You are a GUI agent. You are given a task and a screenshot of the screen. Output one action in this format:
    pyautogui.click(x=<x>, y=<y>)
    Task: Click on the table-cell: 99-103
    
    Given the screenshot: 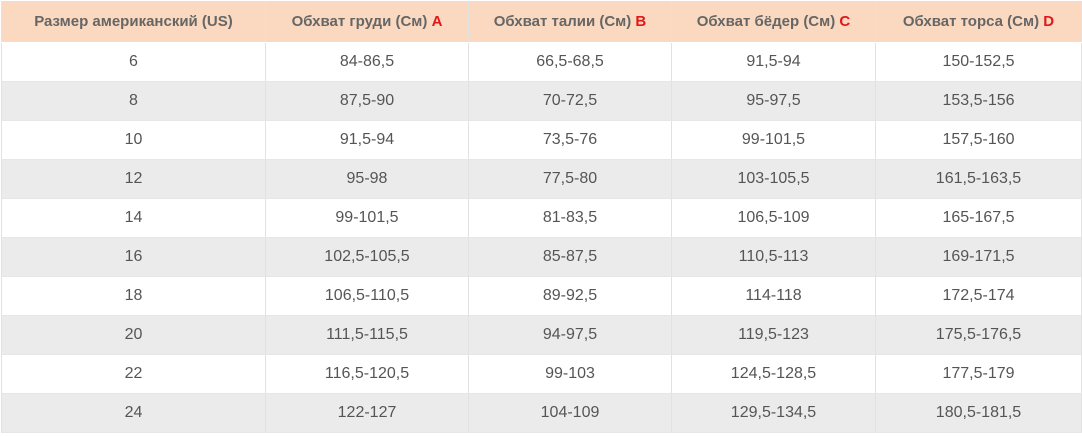 What is the action you would take?
    pyautogui.click(x=570, y=374)
    